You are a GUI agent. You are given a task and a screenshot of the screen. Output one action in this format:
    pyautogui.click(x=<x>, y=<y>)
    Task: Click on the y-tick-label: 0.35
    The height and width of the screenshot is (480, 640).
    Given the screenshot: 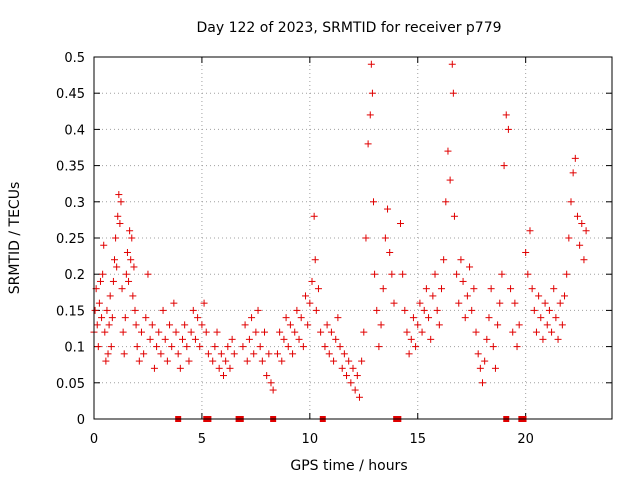 What is the action you would take?
    pyautogui.click(x=70, y=167)
    